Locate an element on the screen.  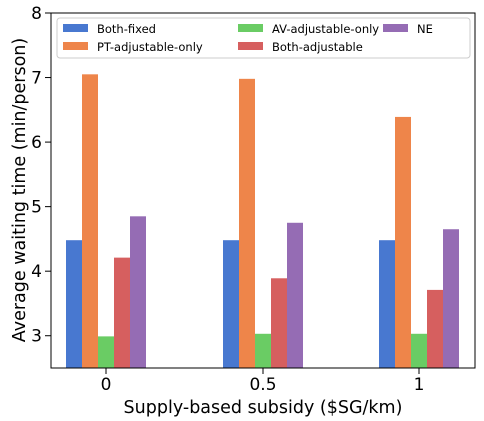
y-tick-label: 3 is located at coordinates (36, 337).